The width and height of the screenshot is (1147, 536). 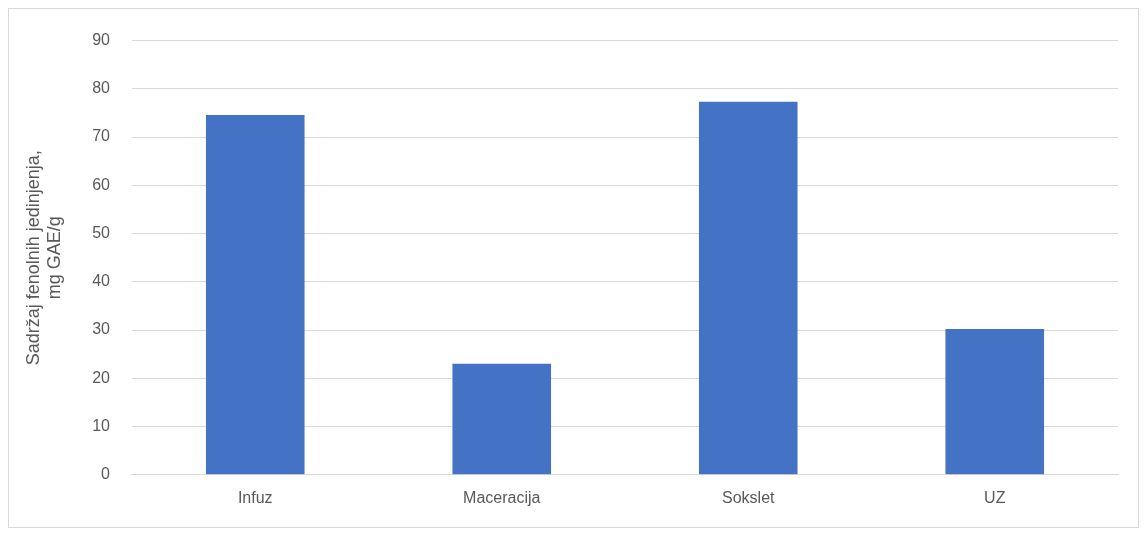 What do you see at coordinates (101, 232) in the screenshot?
I see `y-tick-label: 50` at bounding box center [101, 232].